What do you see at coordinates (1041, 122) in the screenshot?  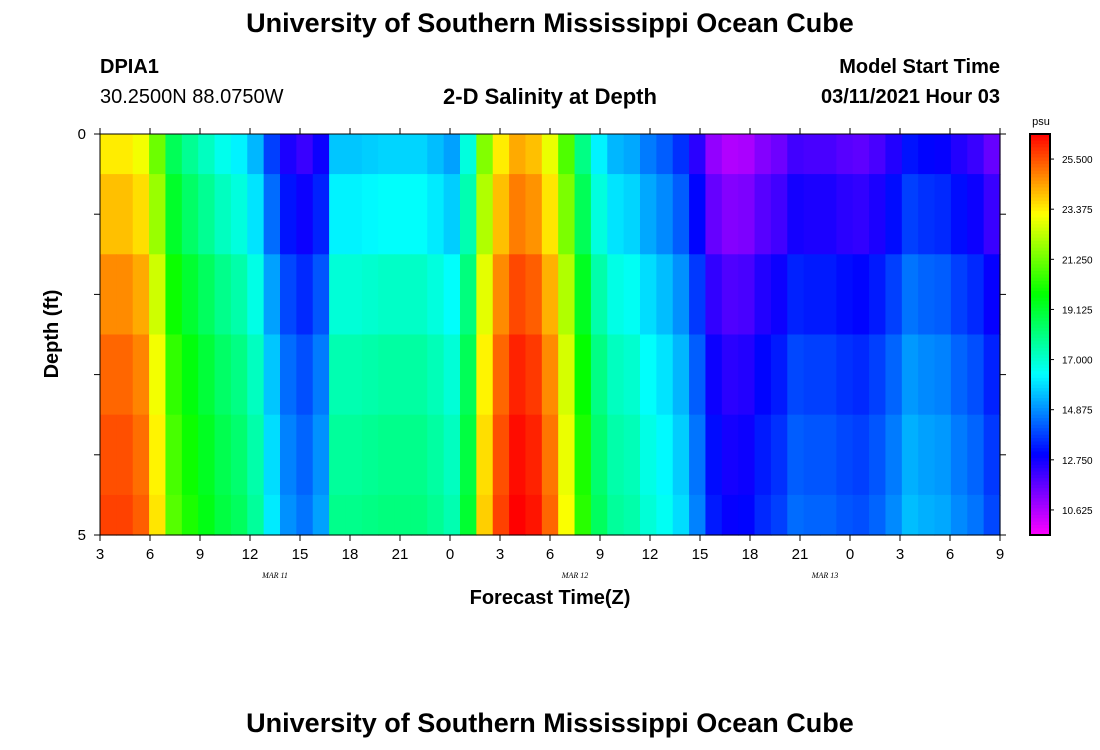 I see `colorbar-unit: psu` at bounding box center [1041, 122].